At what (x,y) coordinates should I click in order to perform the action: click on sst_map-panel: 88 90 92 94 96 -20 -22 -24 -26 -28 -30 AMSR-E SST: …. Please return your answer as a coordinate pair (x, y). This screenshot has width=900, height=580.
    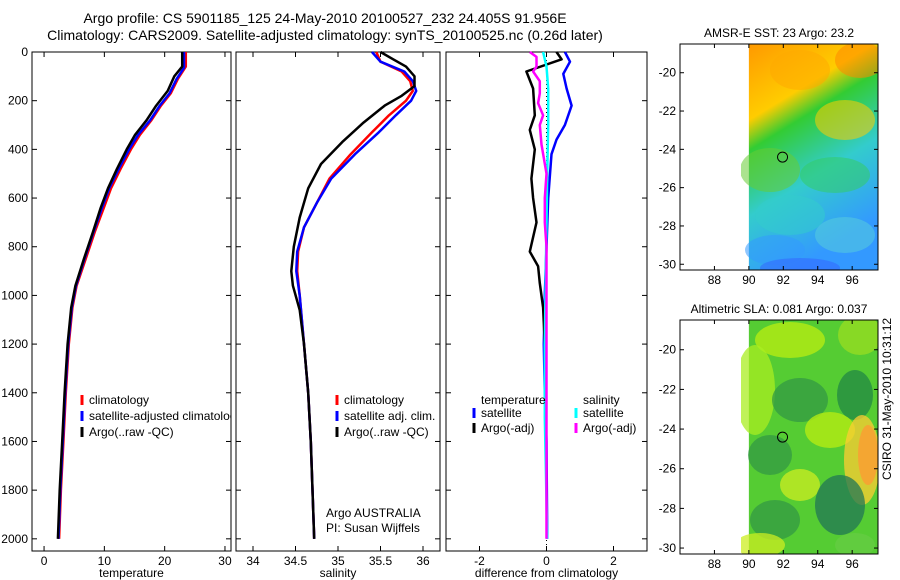
    Looking at the image, I should click on (769, 156).